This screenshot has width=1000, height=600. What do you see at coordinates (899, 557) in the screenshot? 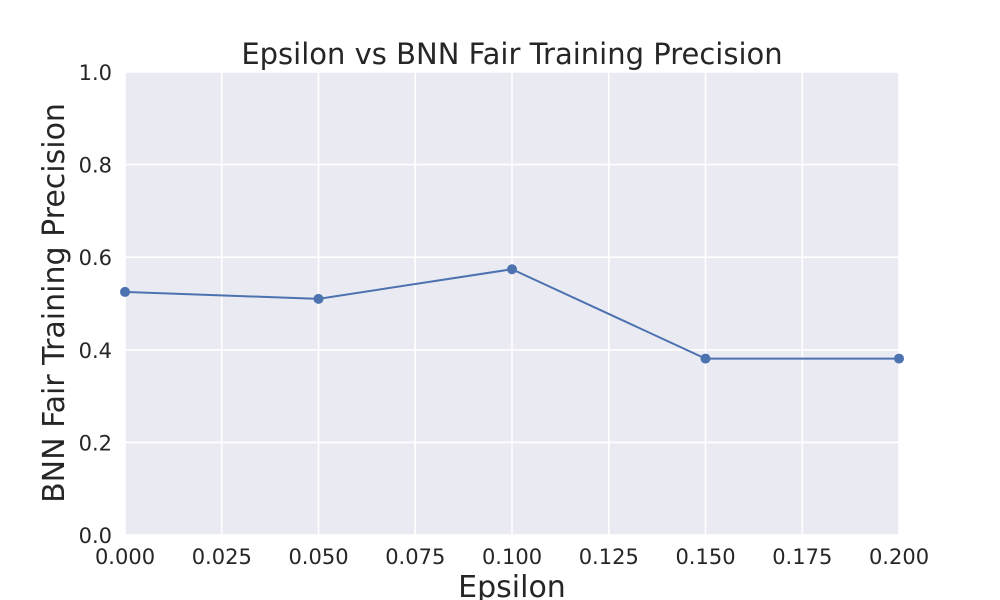
I see `x-tick-label: 0.200` at bounding box center [899, 557].